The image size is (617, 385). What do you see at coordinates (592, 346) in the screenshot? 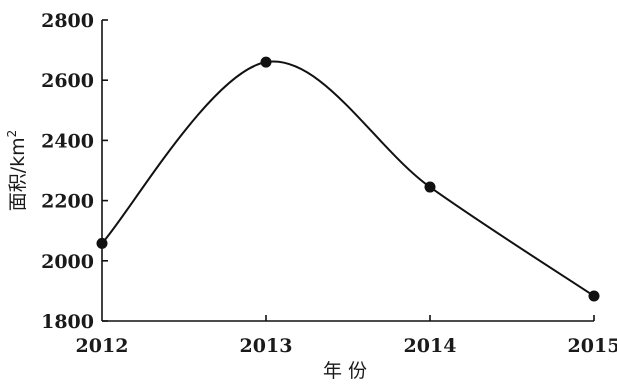
I see `x-tick-label: 2015` at bounding box center [592, 346].